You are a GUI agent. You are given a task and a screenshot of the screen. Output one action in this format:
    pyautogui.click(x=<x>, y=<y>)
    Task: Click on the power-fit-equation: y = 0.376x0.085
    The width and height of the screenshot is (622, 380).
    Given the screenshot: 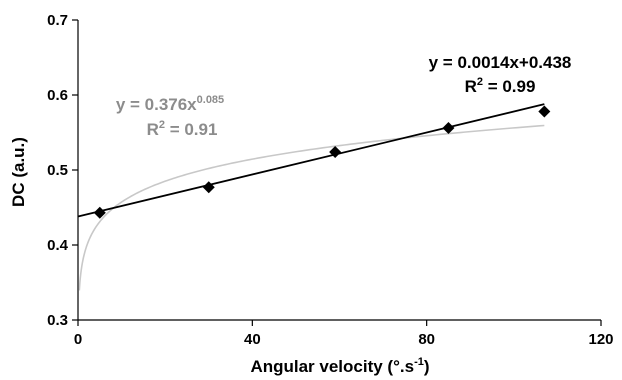 What is the action you would take?
    pyautogui.click(x=170, y=104)
    